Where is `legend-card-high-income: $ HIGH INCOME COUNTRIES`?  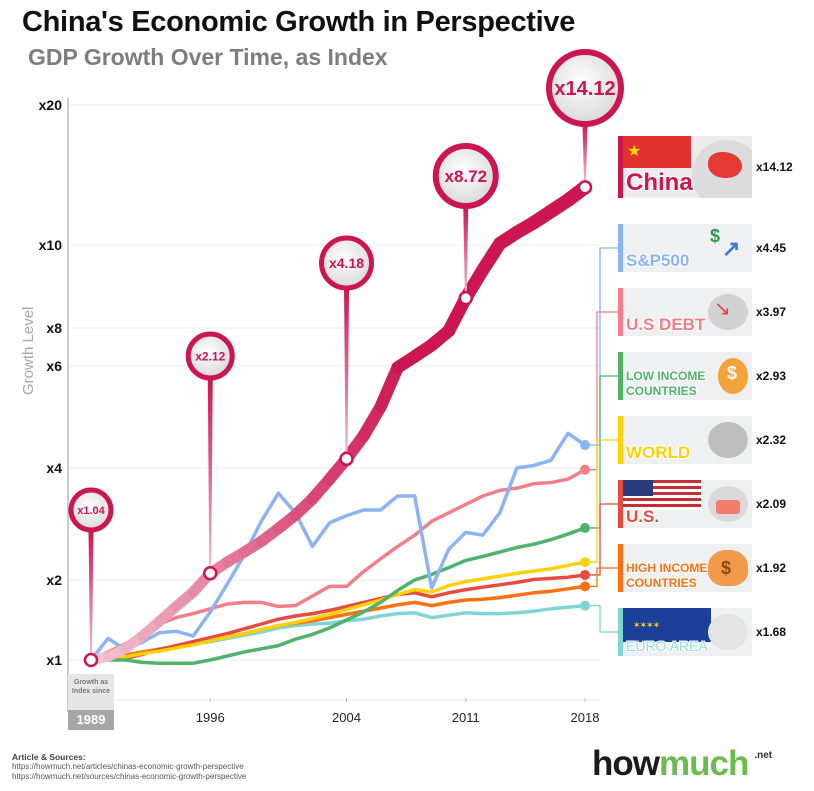 legend-card-high-income: $ HIGH INCOME COUNTRIES is located at coordinates (685, 568).